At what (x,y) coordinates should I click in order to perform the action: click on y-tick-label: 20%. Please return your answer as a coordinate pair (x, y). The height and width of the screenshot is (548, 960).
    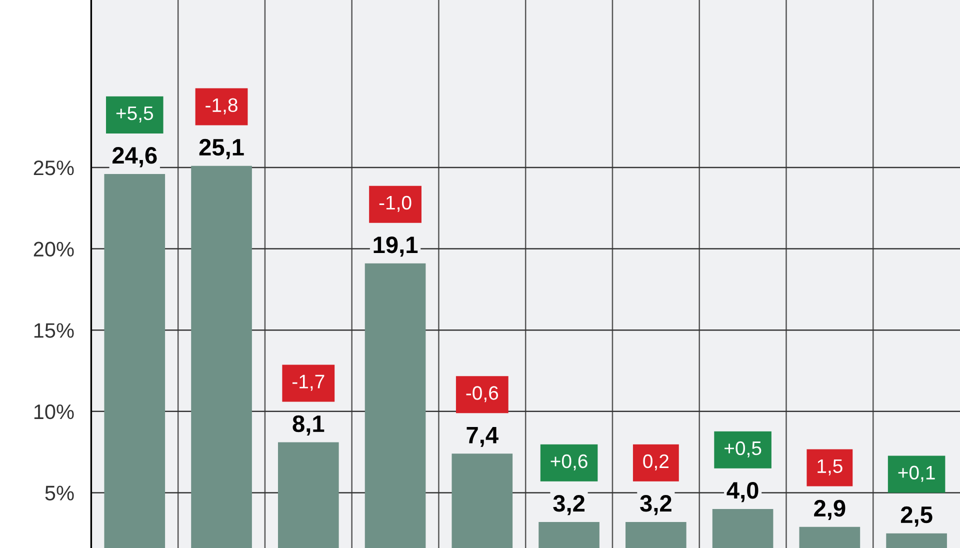
    Looking at the image, I should click on (54, 249).